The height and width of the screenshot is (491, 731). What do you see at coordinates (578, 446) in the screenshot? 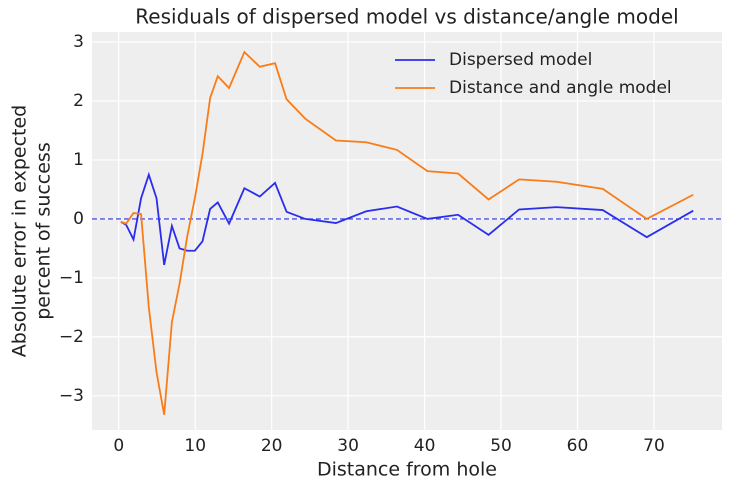
I see `x-tick-label: 60` at bounding box center [578, 446].